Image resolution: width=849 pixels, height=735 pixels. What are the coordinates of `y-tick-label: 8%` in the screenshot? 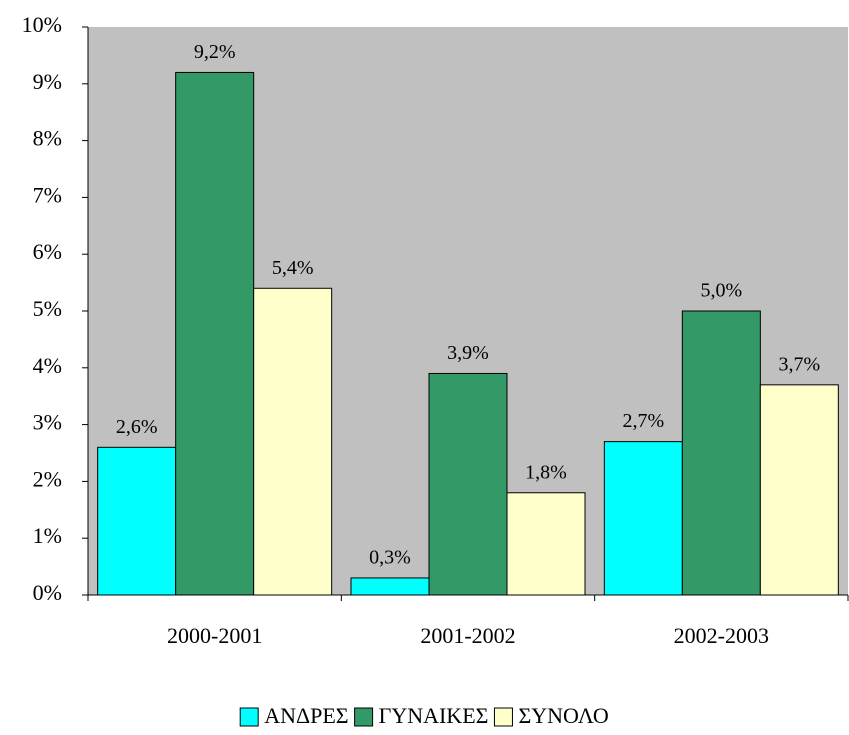 It's located at (47, 138).